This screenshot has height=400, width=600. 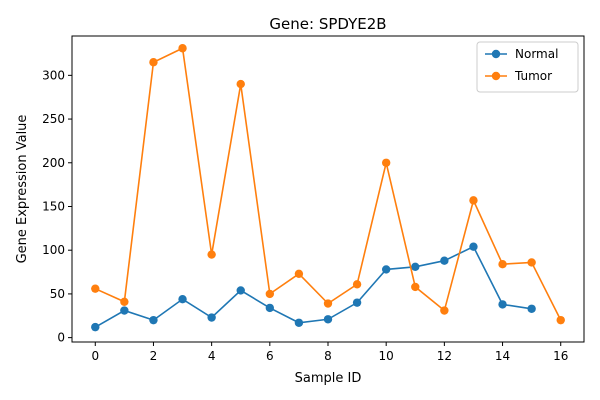 What do you see at coordinates (95, 356) in the screenshot?
I see `x-tick-label: 0` at bounding box center [95, 356].